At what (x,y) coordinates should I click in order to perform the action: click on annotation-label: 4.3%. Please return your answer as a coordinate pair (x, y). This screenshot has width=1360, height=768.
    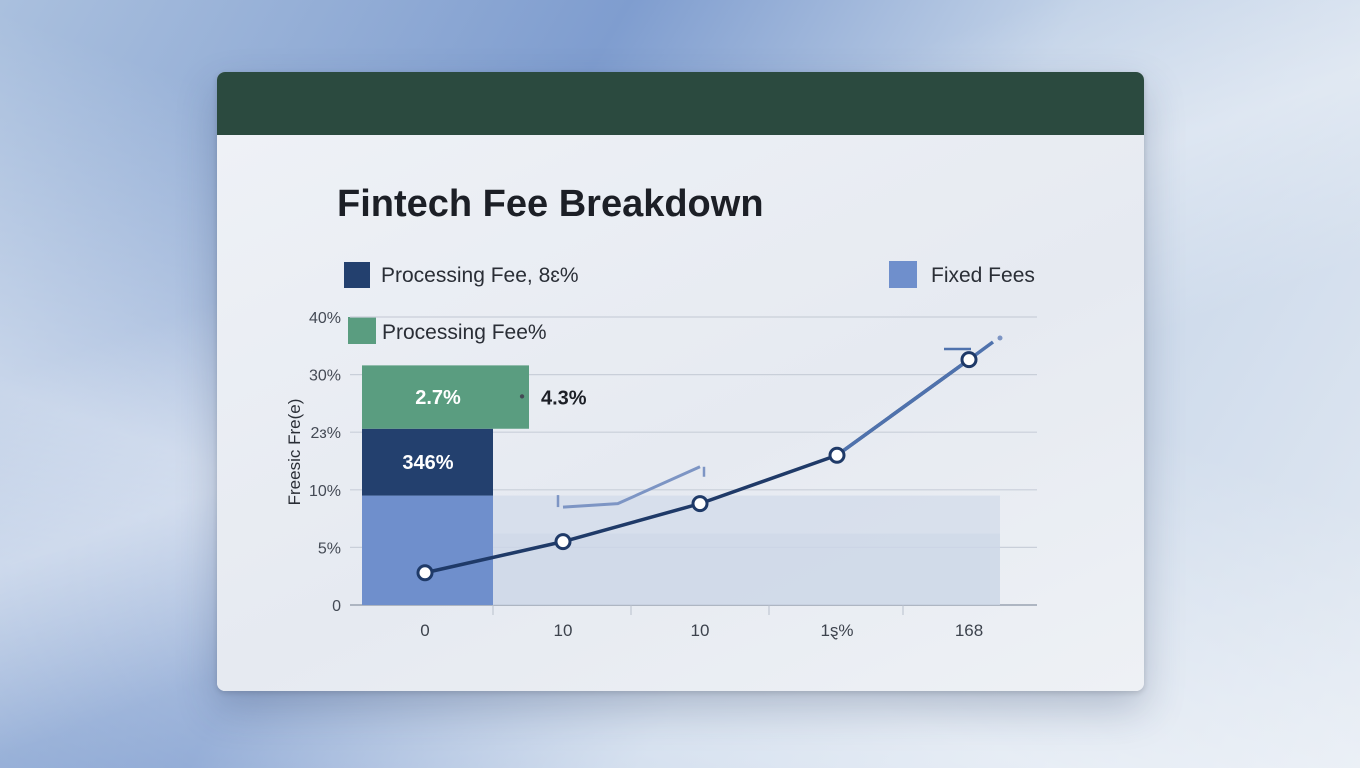
    Looking at the image, I should click on (564, 399).